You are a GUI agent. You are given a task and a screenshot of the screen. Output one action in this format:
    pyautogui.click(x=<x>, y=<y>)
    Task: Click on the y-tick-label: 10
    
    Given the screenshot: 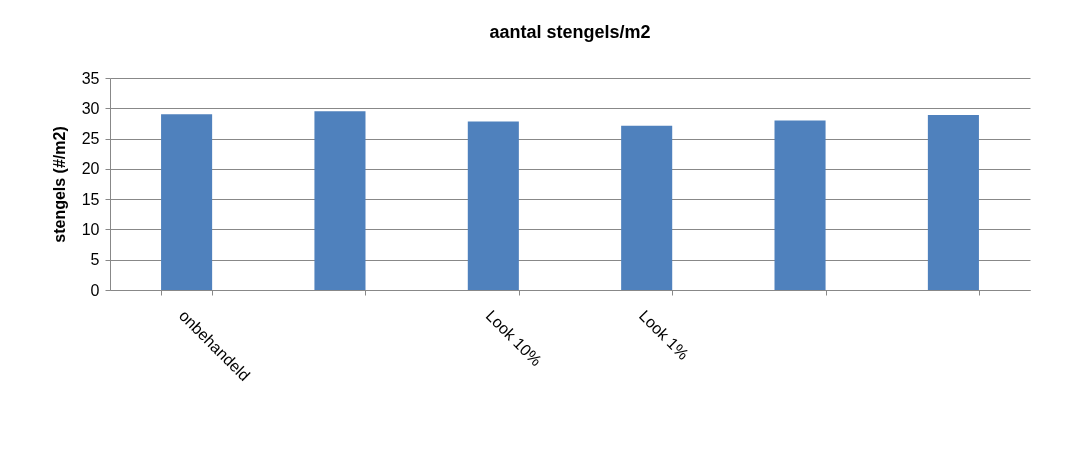 What is the action you would take?
    pyautogui.click(x=90, y=229)
    